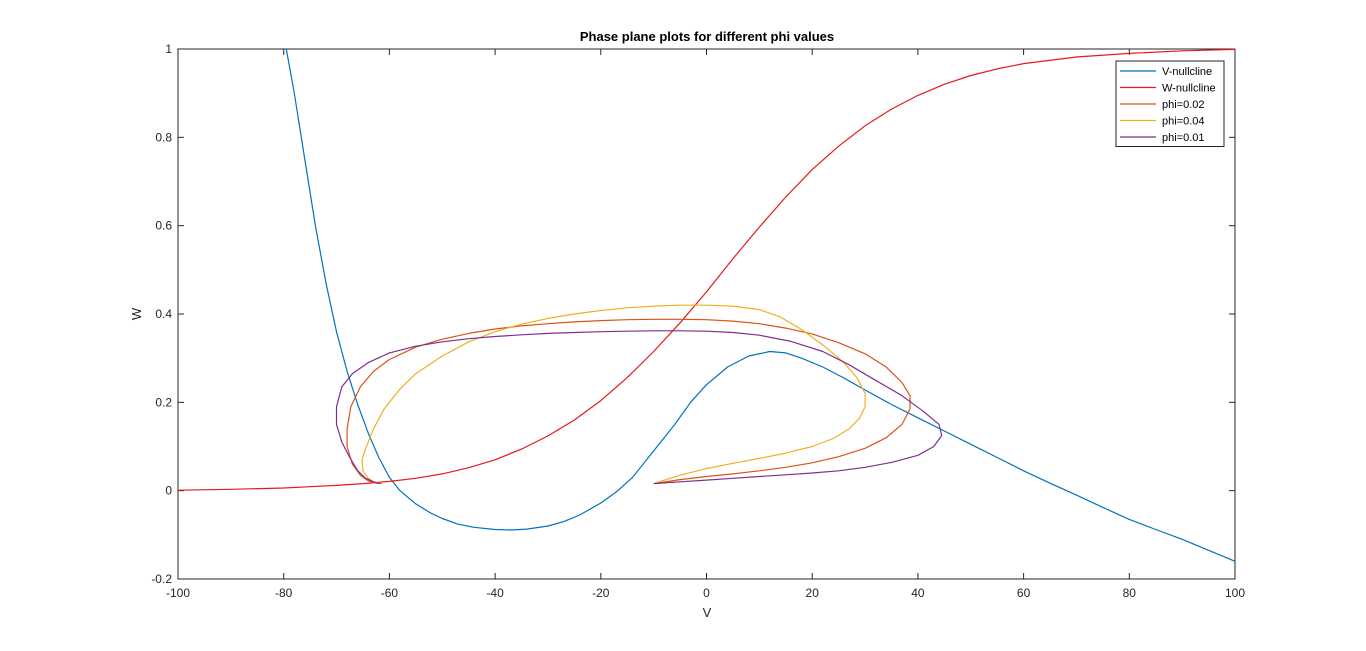  What do you see at coordinates (168, 49) in the screenshot?
I see `y-tick-label: 1` at bounding box center [168, 49].